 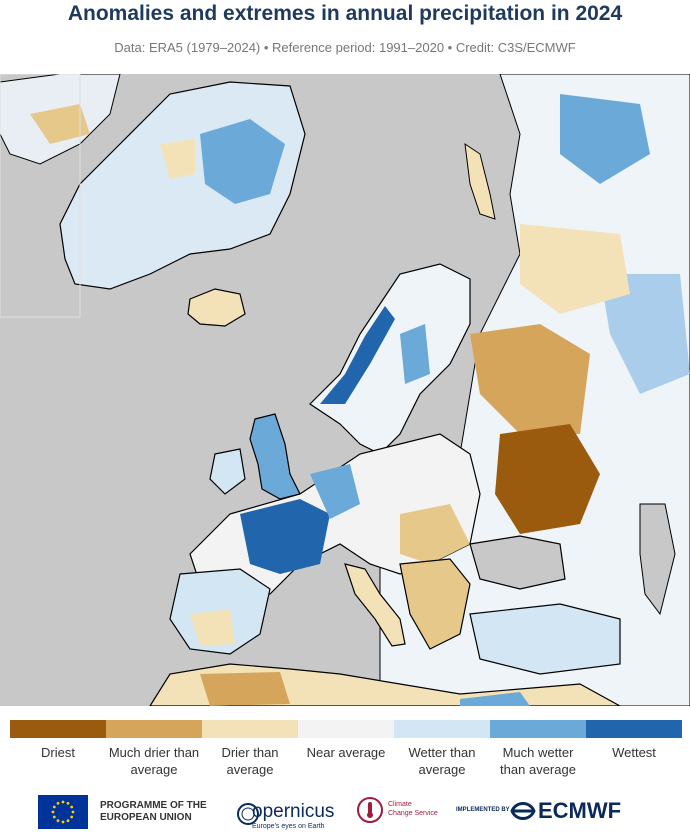 I want to click on scandinavia-landmass, so click(x=390, y=359).